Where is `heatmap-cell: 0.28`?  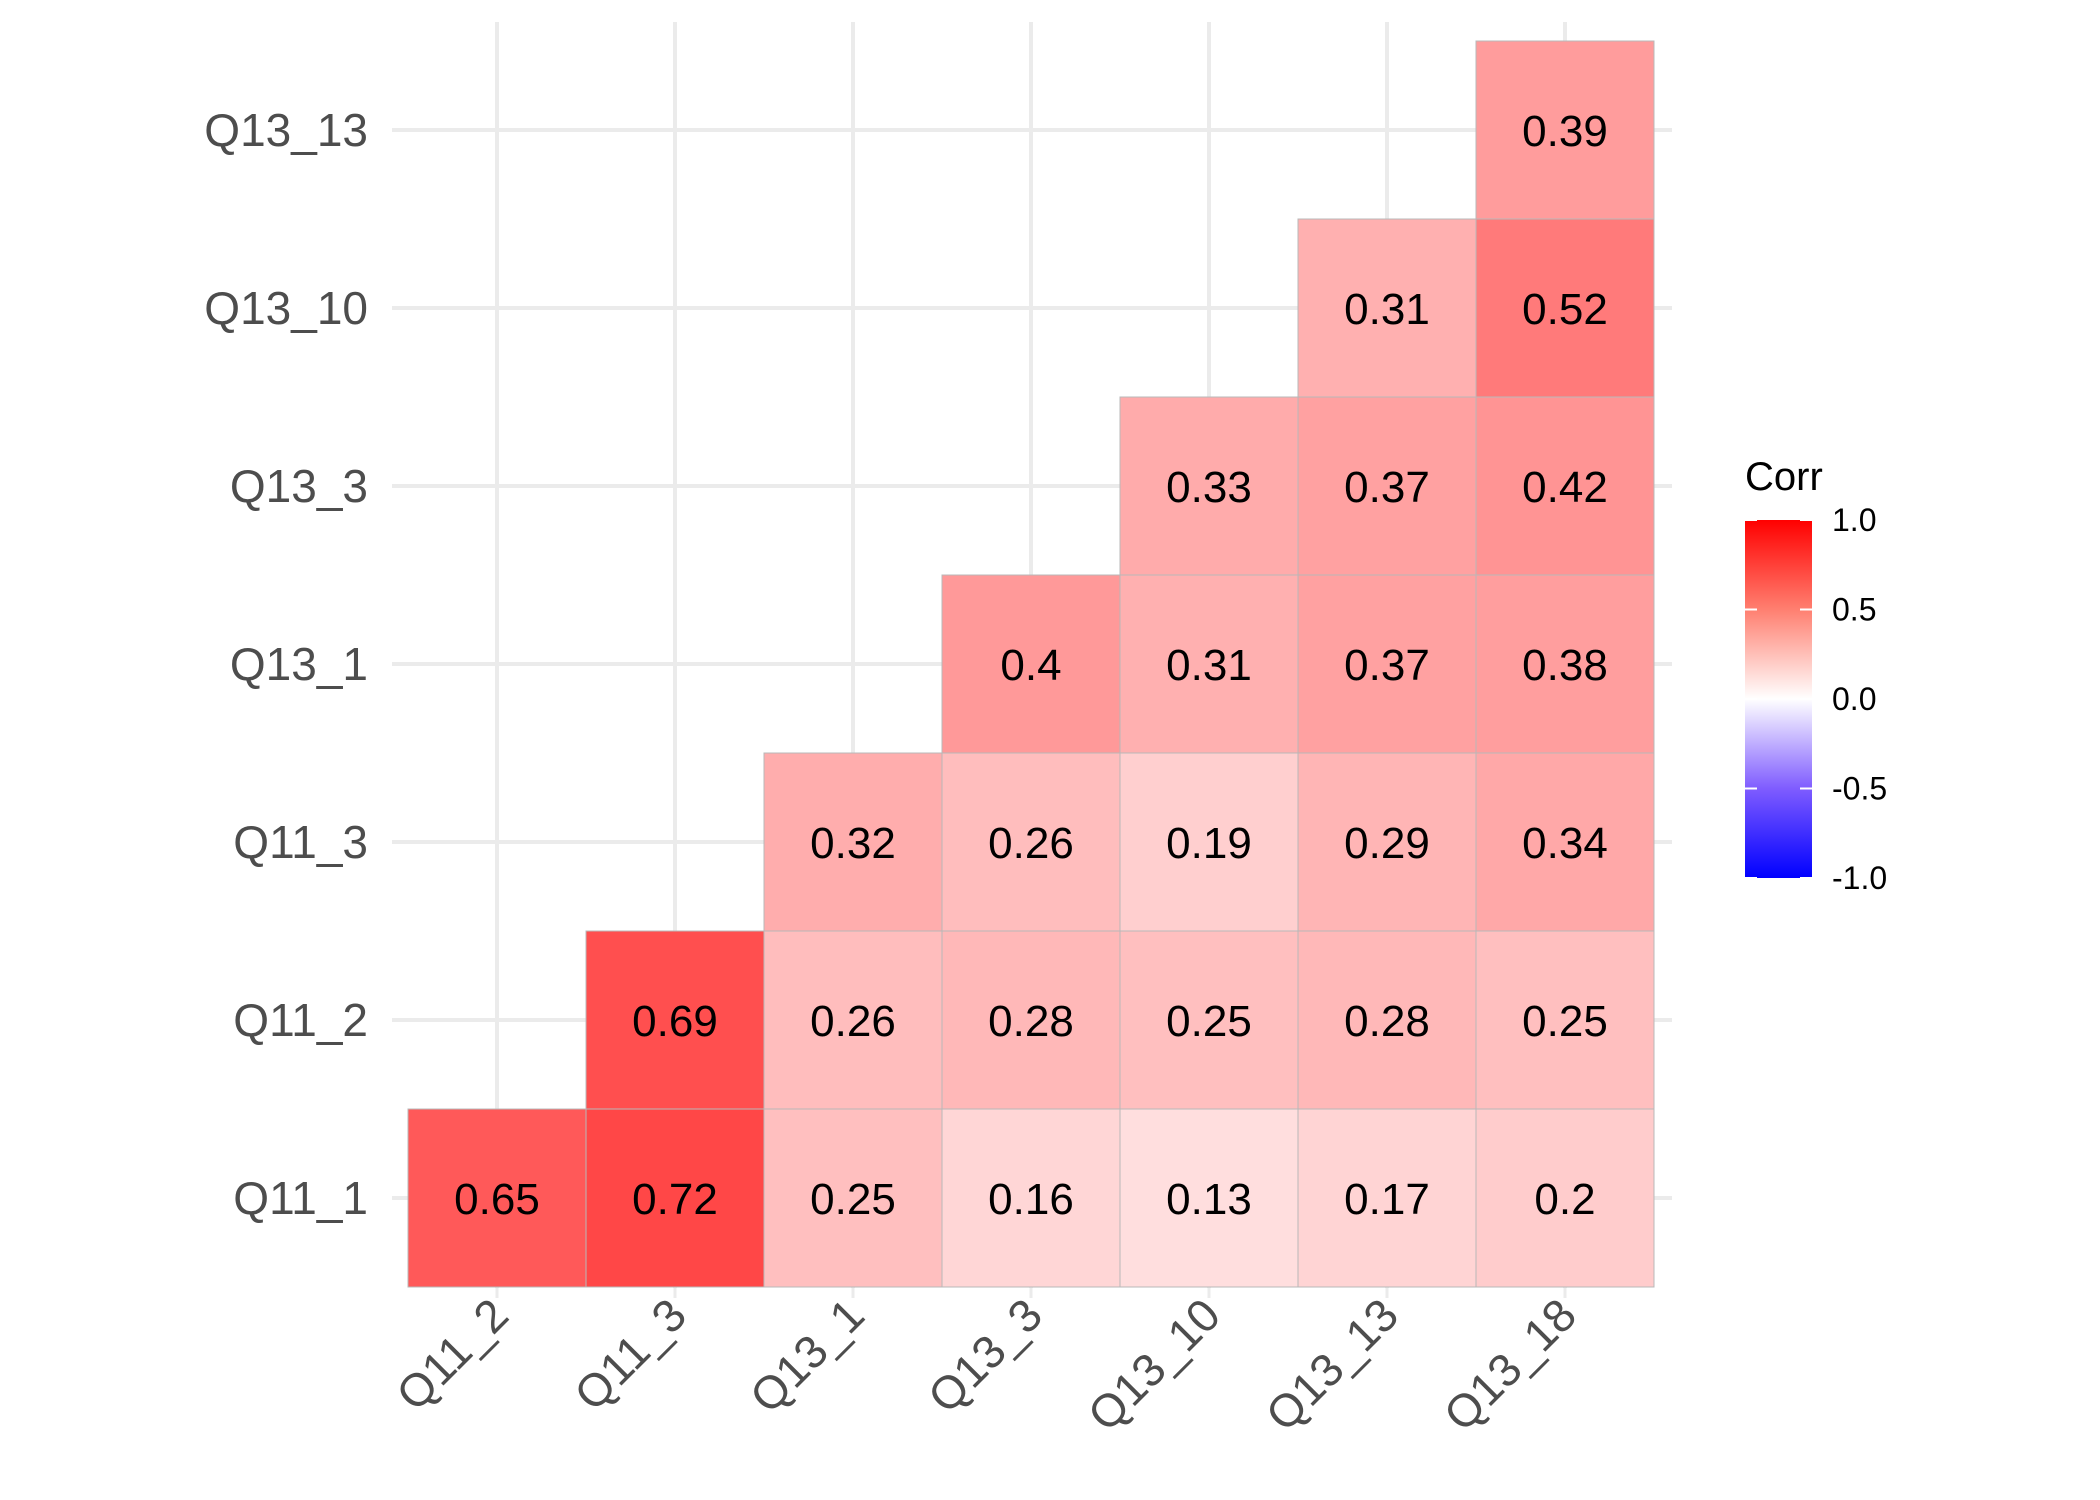
heatmap-cell: 0.28 is located at coordinates (1031, 1020).